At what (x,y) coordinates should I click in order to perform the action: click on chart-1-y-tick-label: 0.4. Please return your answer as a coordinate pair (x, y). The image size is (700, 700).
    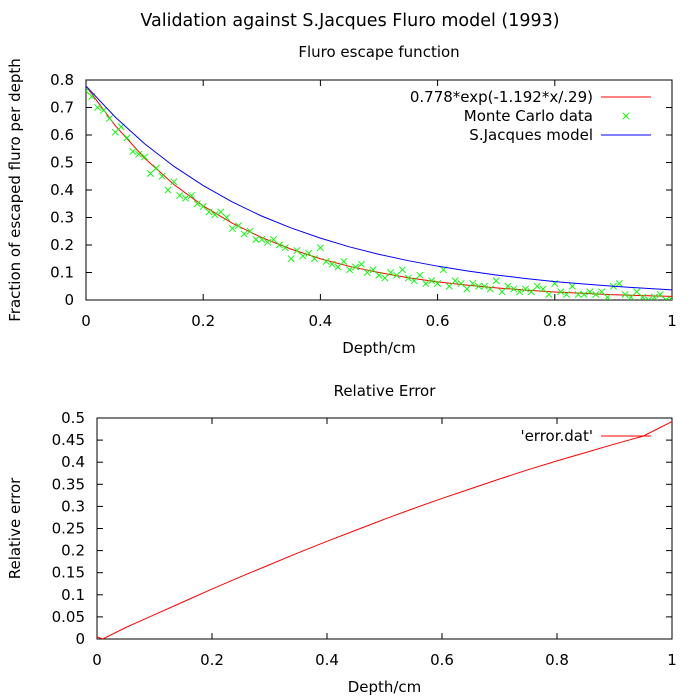
    Looking at the image, I should click on (62, 190).